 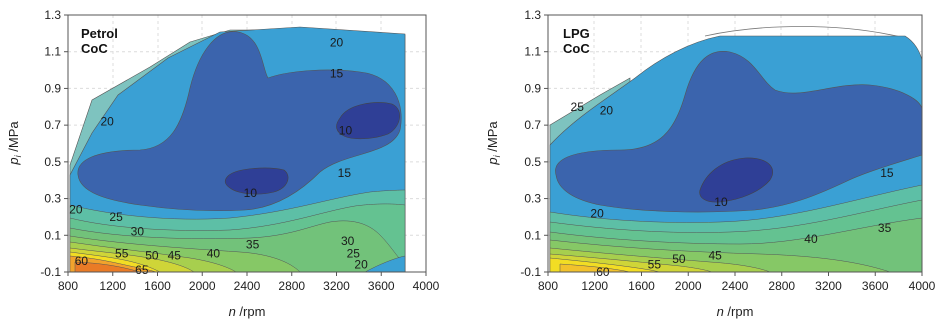 What do you see at coordinates (122, 254) in the screenshot?
I see `panel-petrol-contour-label: 55` at bounding box center [122, 254].